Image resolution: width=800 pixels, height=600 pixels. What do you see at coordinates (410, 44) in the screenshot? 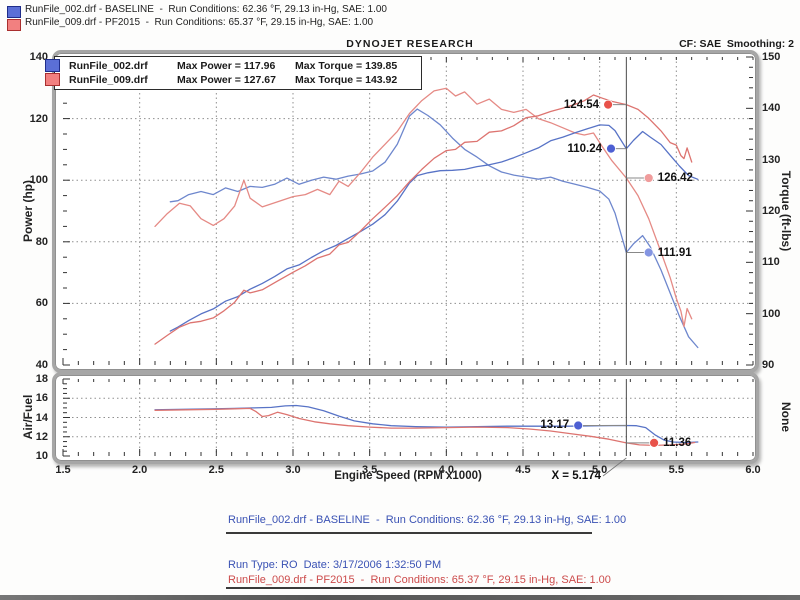
I see `brand-title: DYNOJET RESEARCH` at bounding box center [410, 44].